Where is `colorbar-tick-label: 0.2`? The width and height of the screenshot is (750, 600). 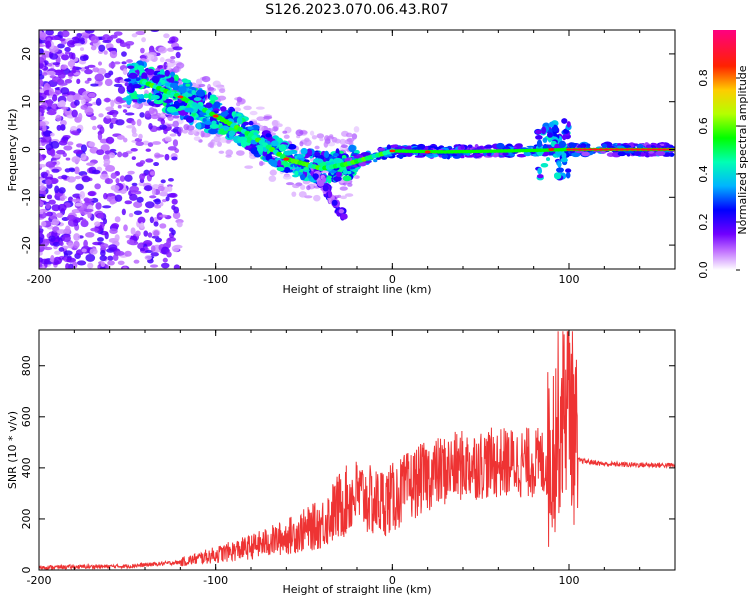 colorbar-tick-label: 0.2 is located at coordinates (703, 222).